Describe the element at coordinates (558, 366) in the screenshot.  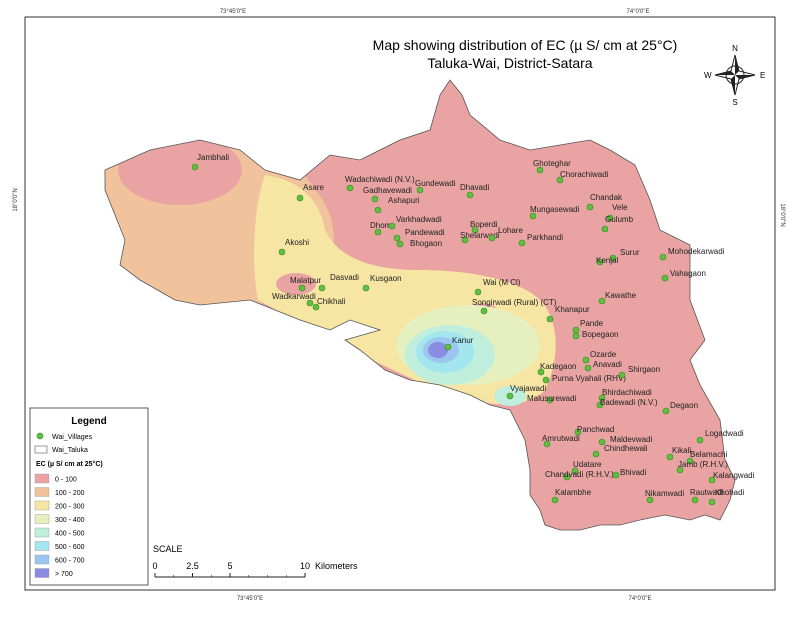
I see `village-label: Kadegaon` at that location.